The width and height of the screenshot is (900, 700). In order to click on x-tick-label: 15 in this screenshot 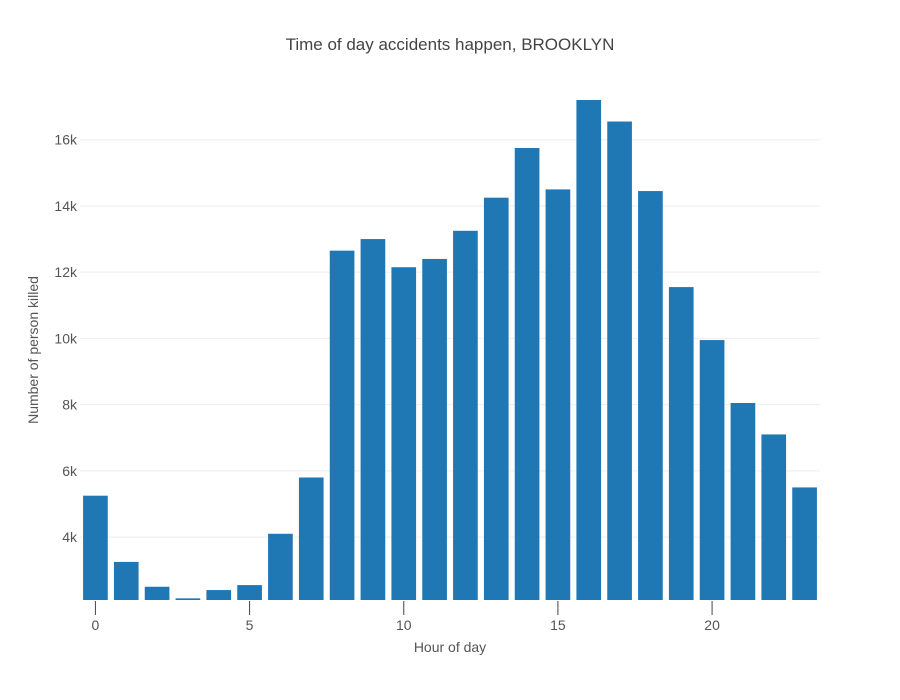, I will do `click(558, 625)`.